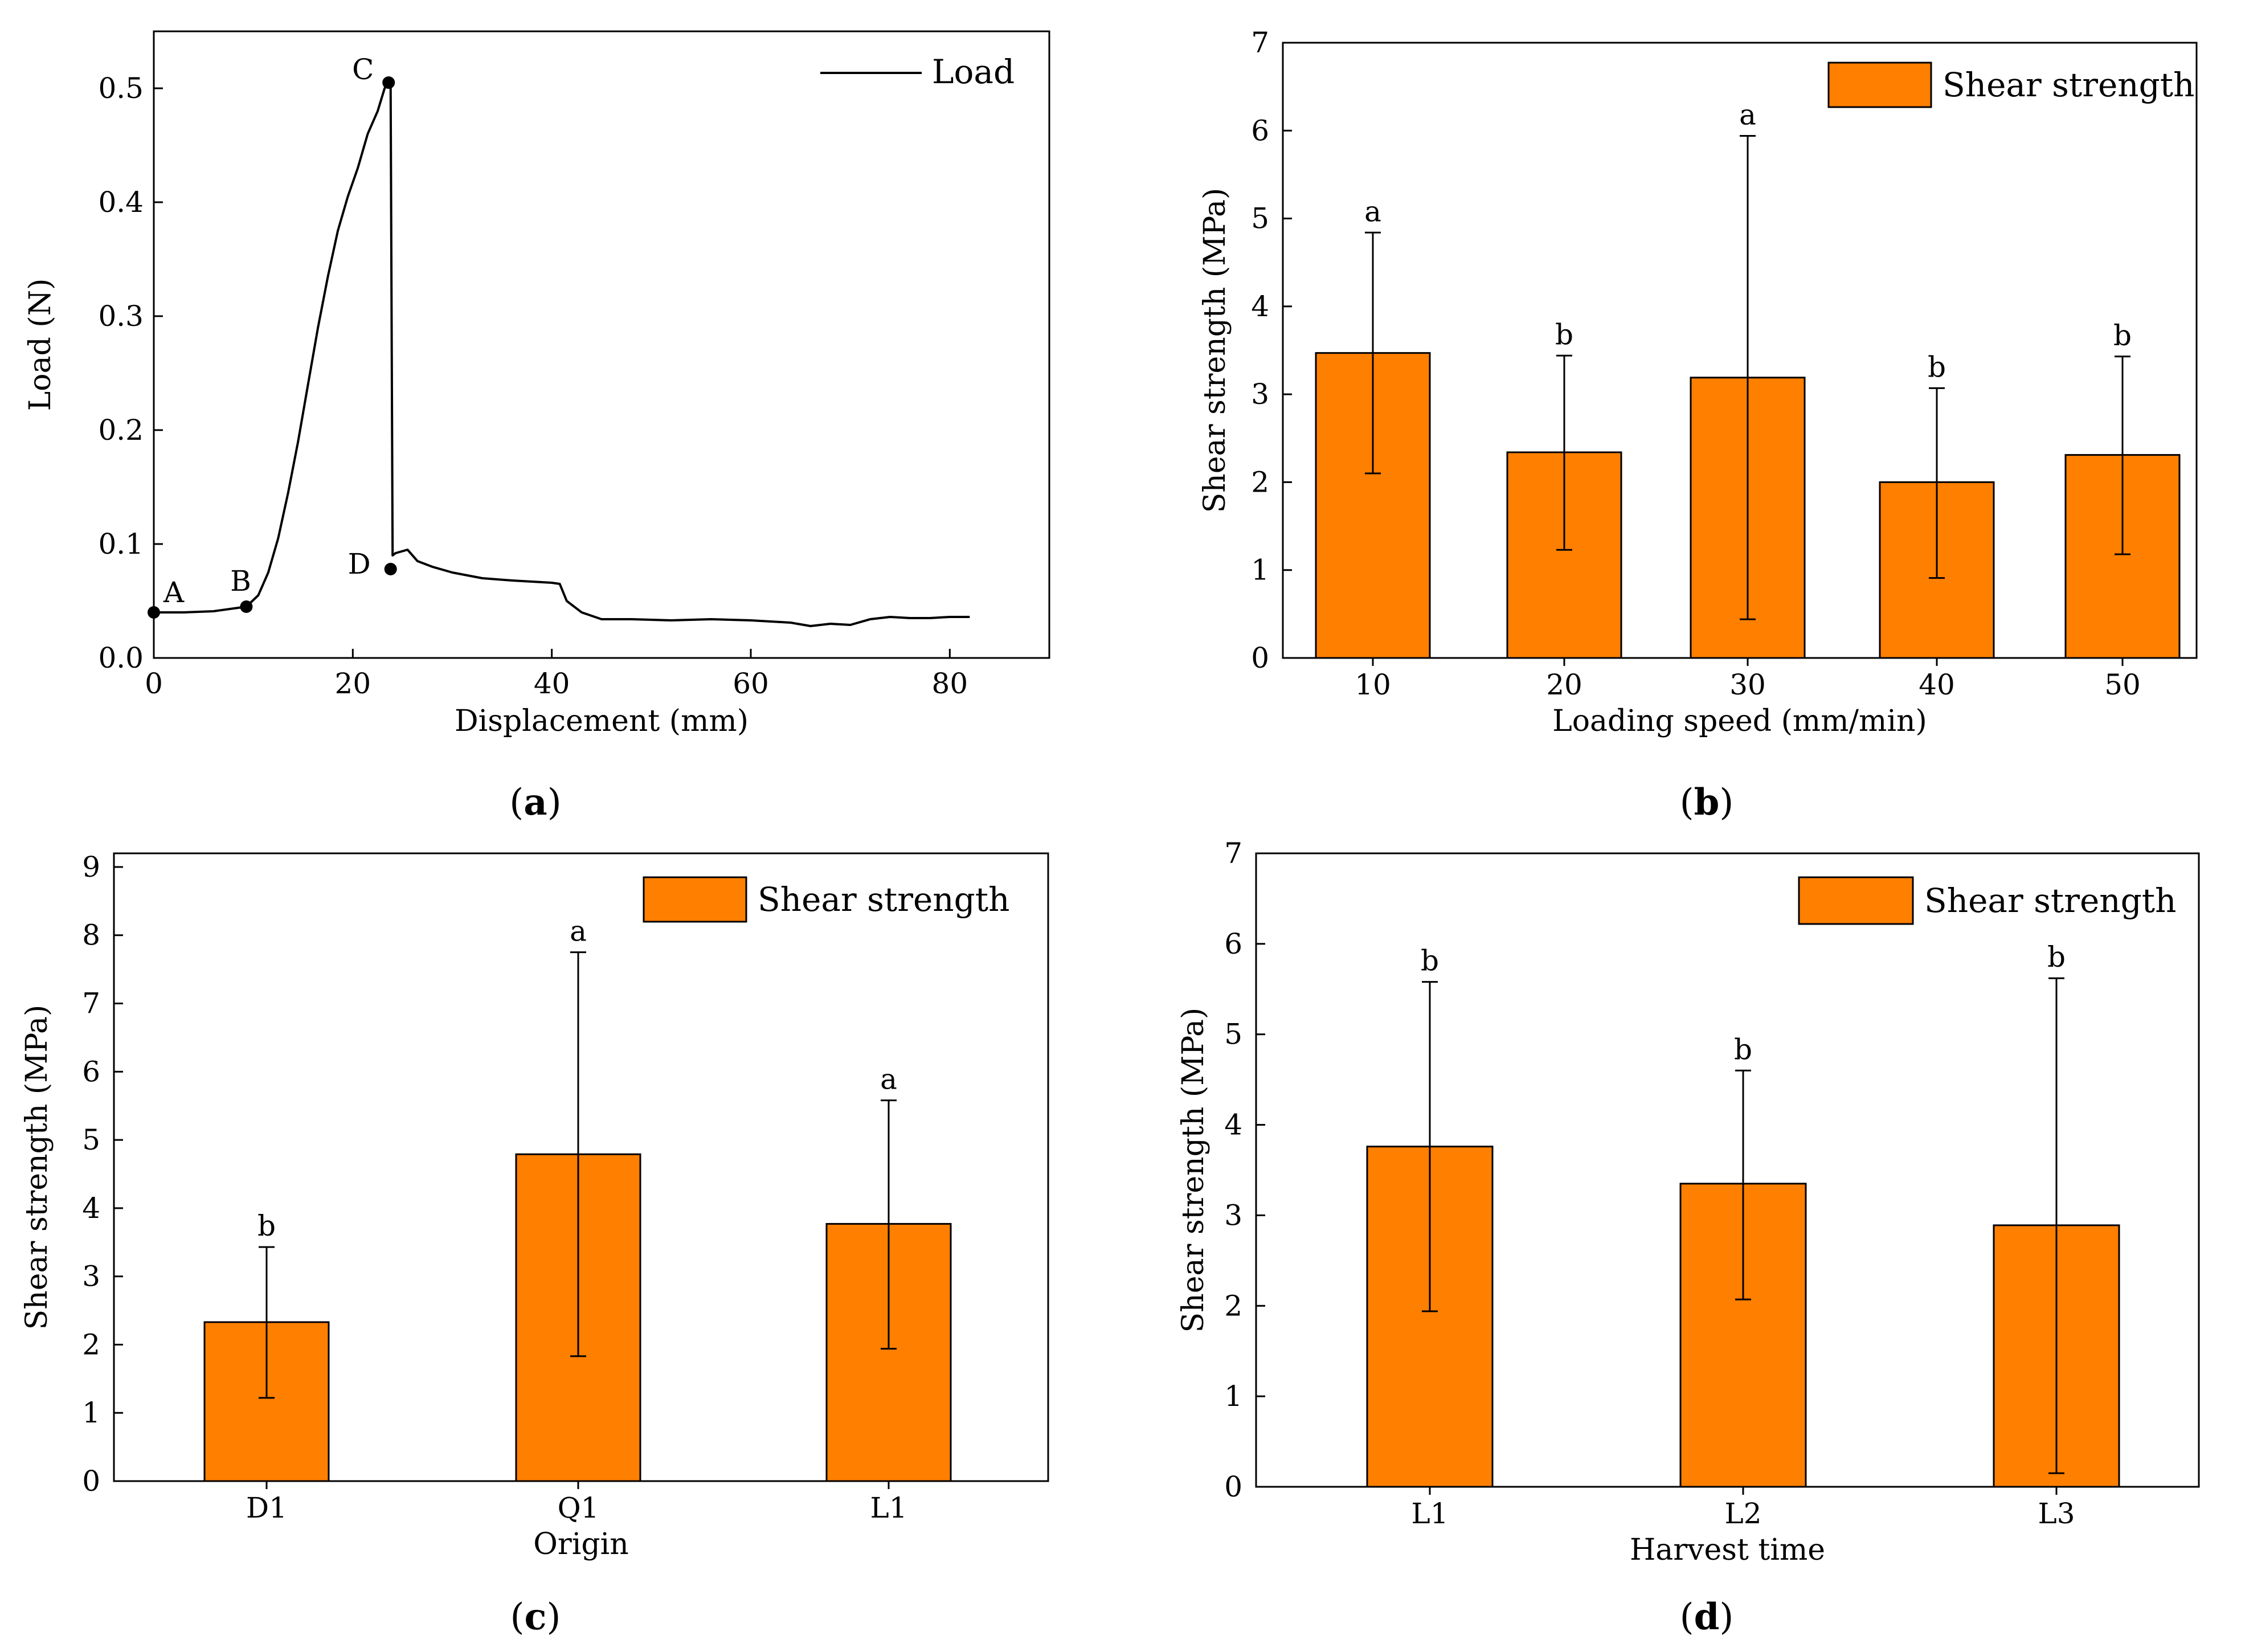  What do you see at coordinates (390, 569) in the screenshot?
I see `point-d` at bounding box center [390, 569].